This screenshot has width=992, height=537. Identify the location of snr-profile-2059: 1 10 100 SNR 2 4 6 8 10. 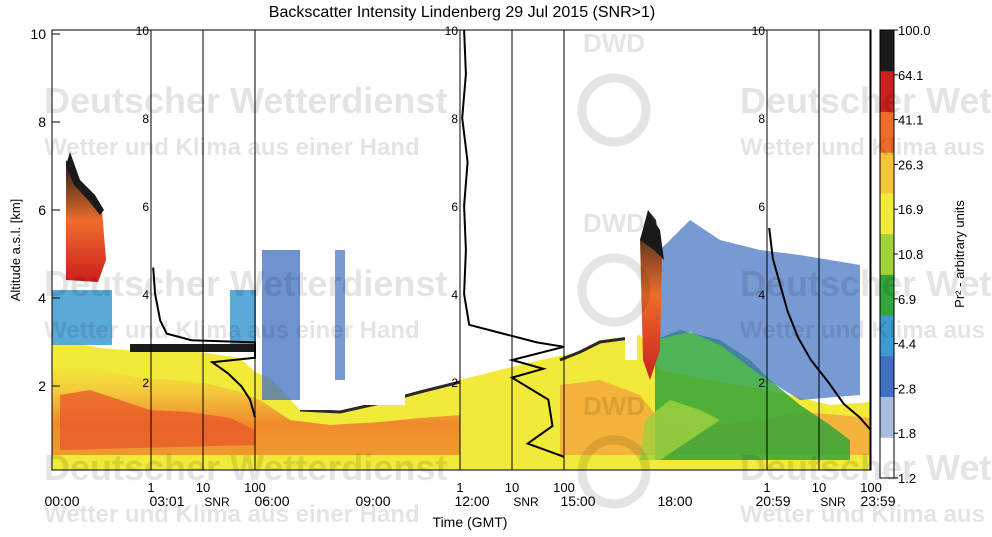
(817, 266).